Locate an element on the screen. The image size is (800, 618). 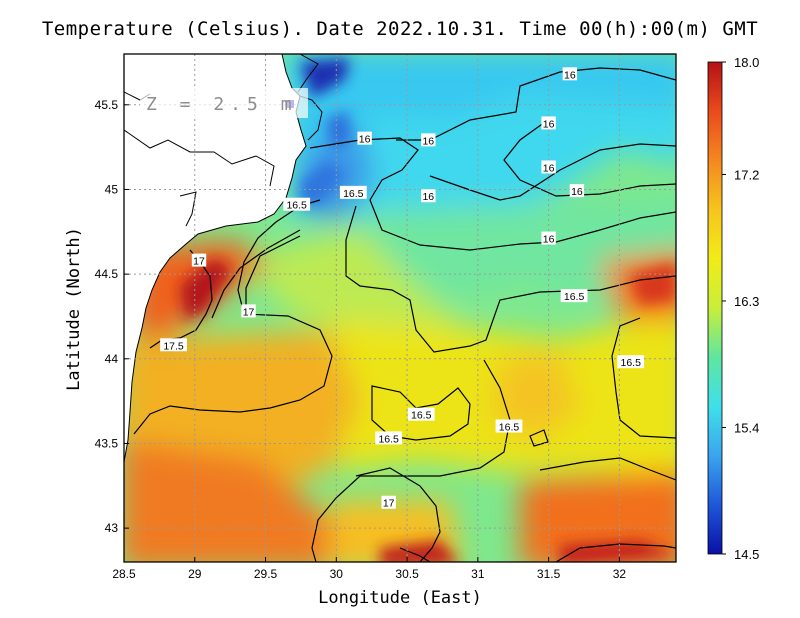
x-tick-label: 30 is located at coordinates (337, 574).